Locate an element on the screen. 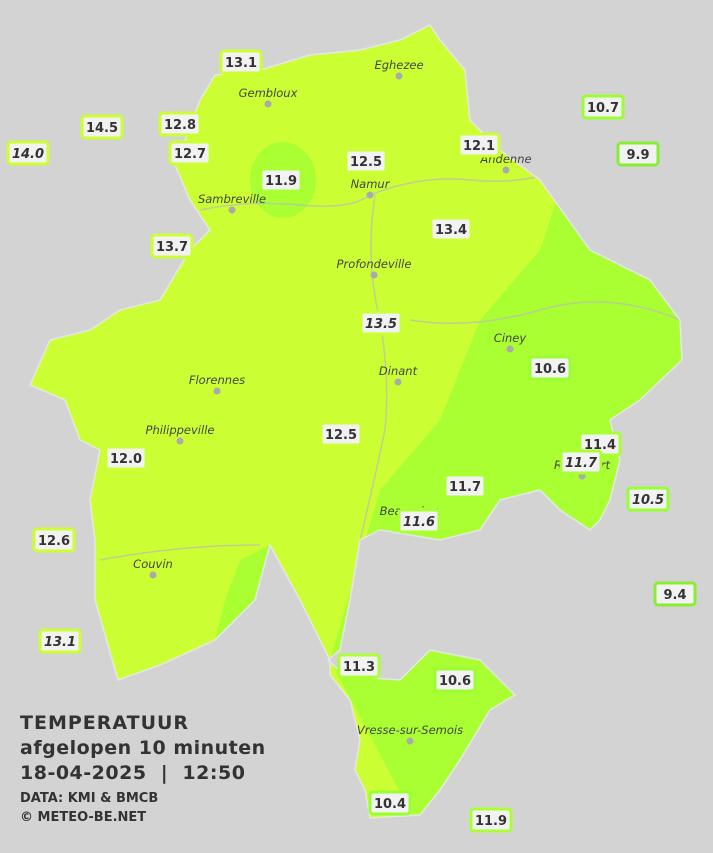 This screenshot has width=713, height=853. station: 12.8 is located at coordinates (180, 124).